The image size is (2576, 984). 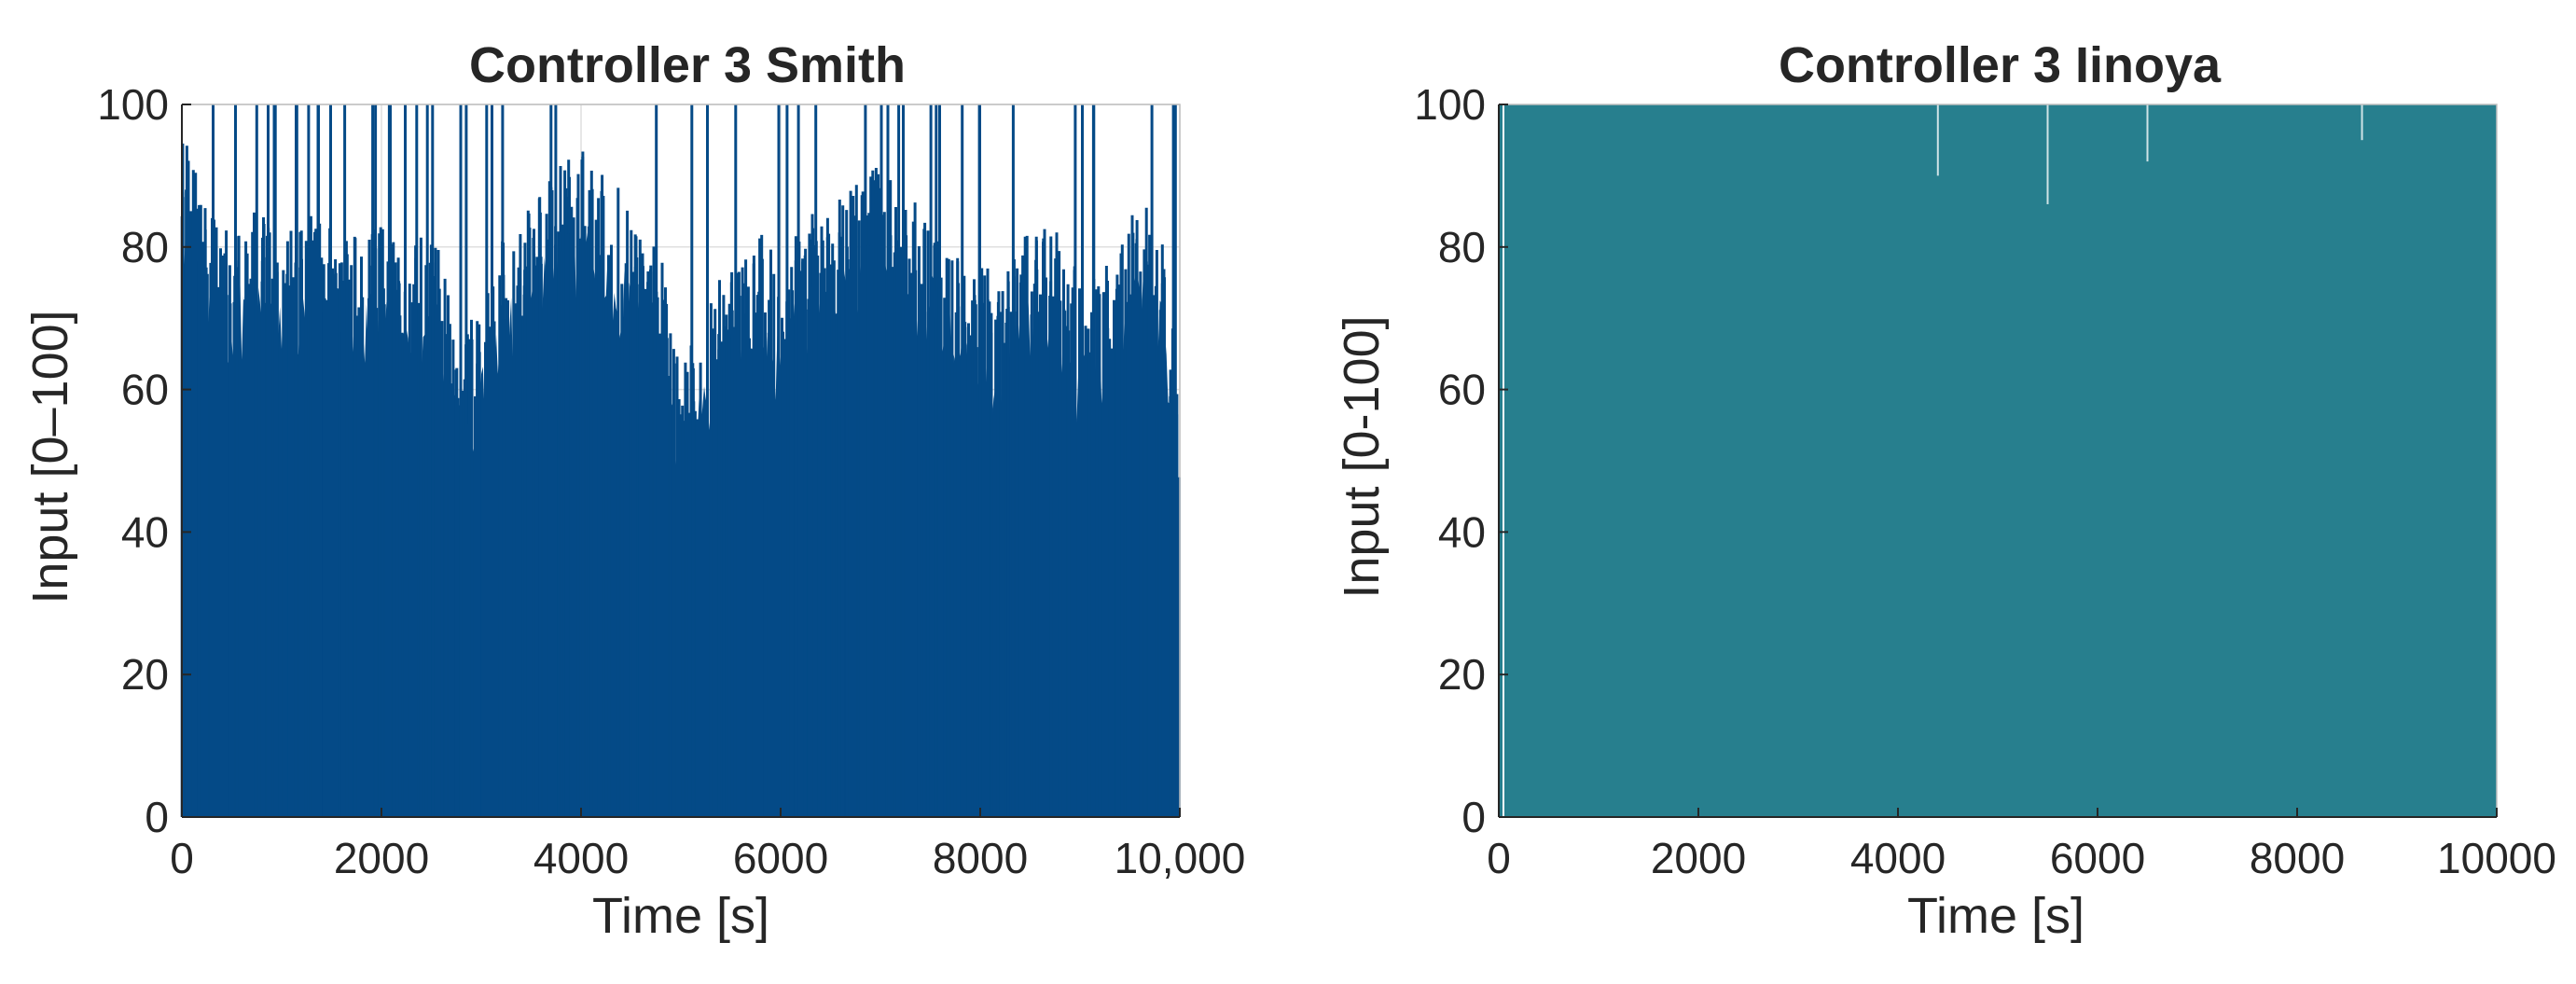 I want to click on x-tick-label: 10,000, so click(x=1180, y=858).